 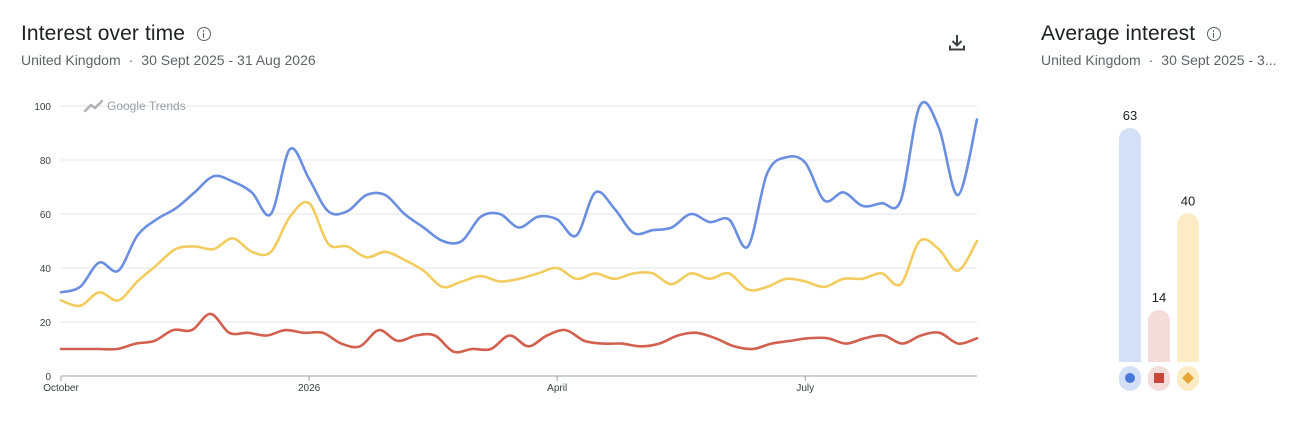 What do you see at coordinates (1188, 200) in the screenshot?
I see `average-value-label: 40` at bounding box center [1188, 200].